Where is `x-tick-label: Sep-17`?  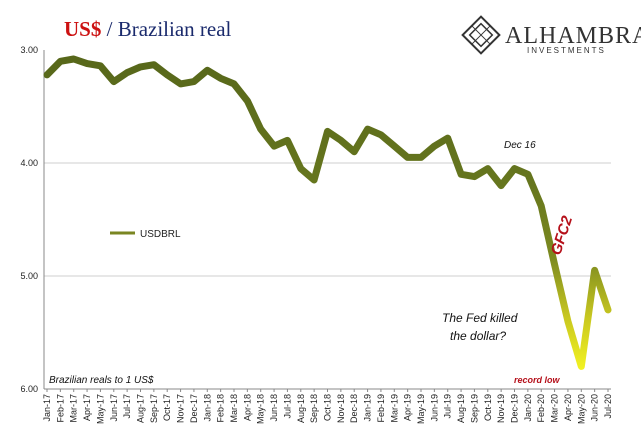
x-tick-label: Sep-17 is located at coordinates (154, 408).